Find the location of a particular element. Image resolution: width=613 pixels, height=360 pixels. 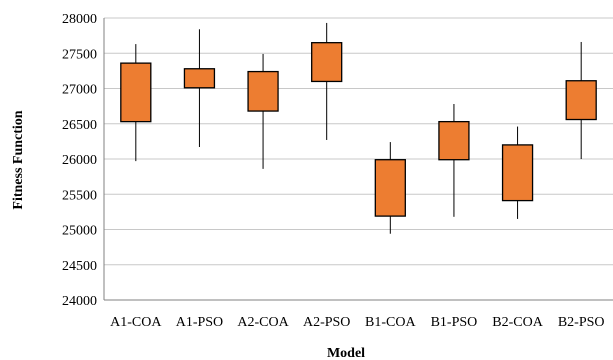

y-tick-label: 25500 is located at coordinates (79, 195).